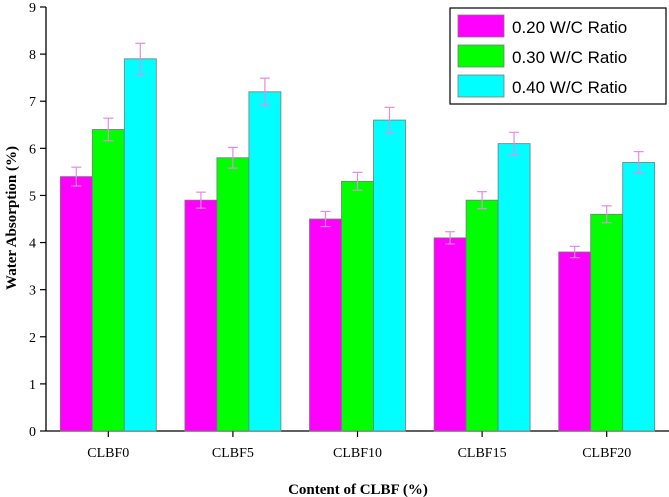  Describe the element at coordinates (233, 453) in the screenshot. I see `x-tick-label: CLBF5` at that location.